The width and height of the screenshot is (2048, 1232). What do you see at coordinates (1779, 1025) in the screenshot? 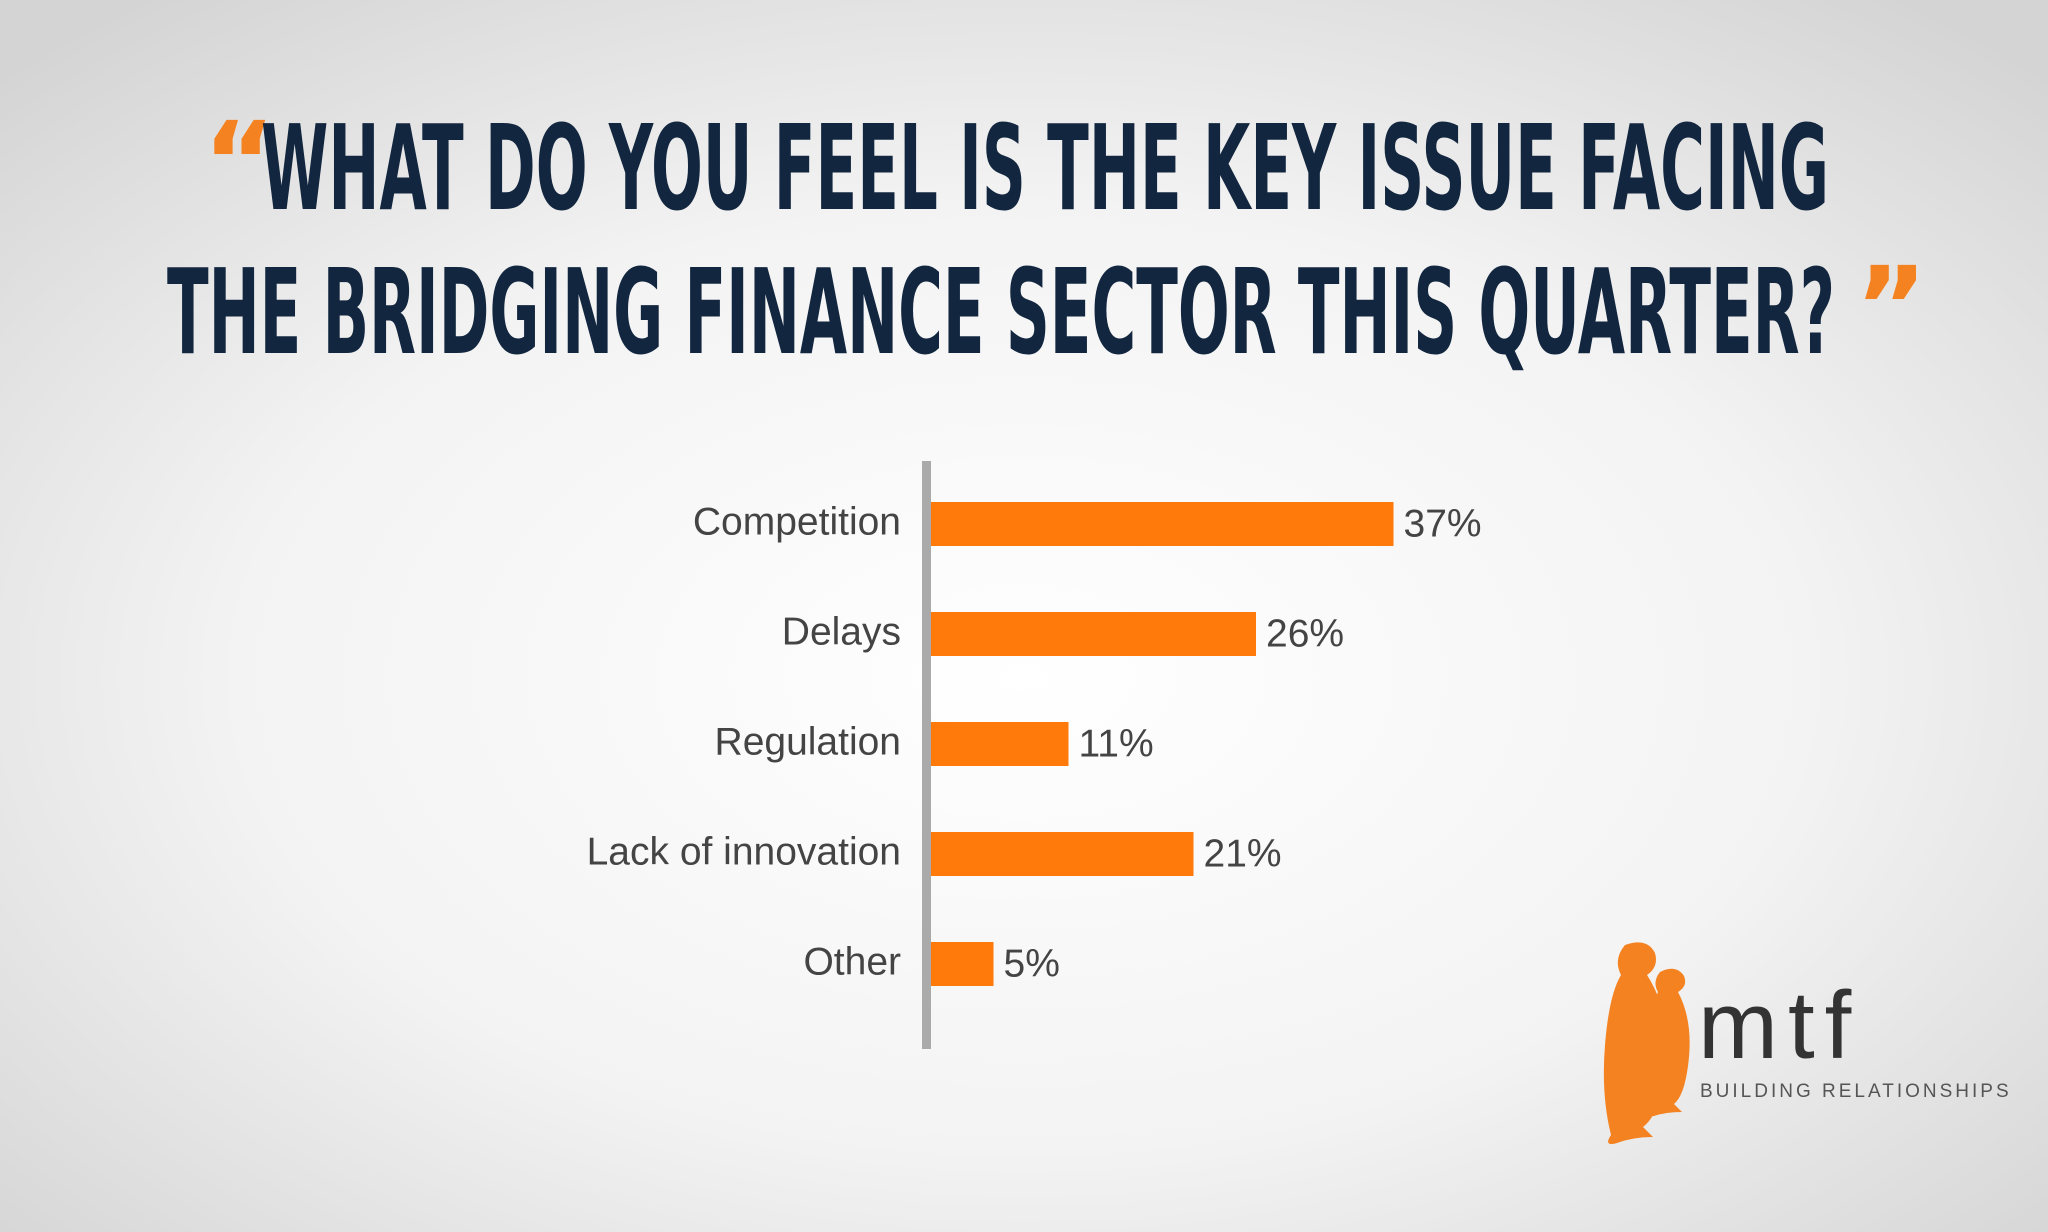
I see `logo-name: mtf` at bounding box center [1779, 1025].